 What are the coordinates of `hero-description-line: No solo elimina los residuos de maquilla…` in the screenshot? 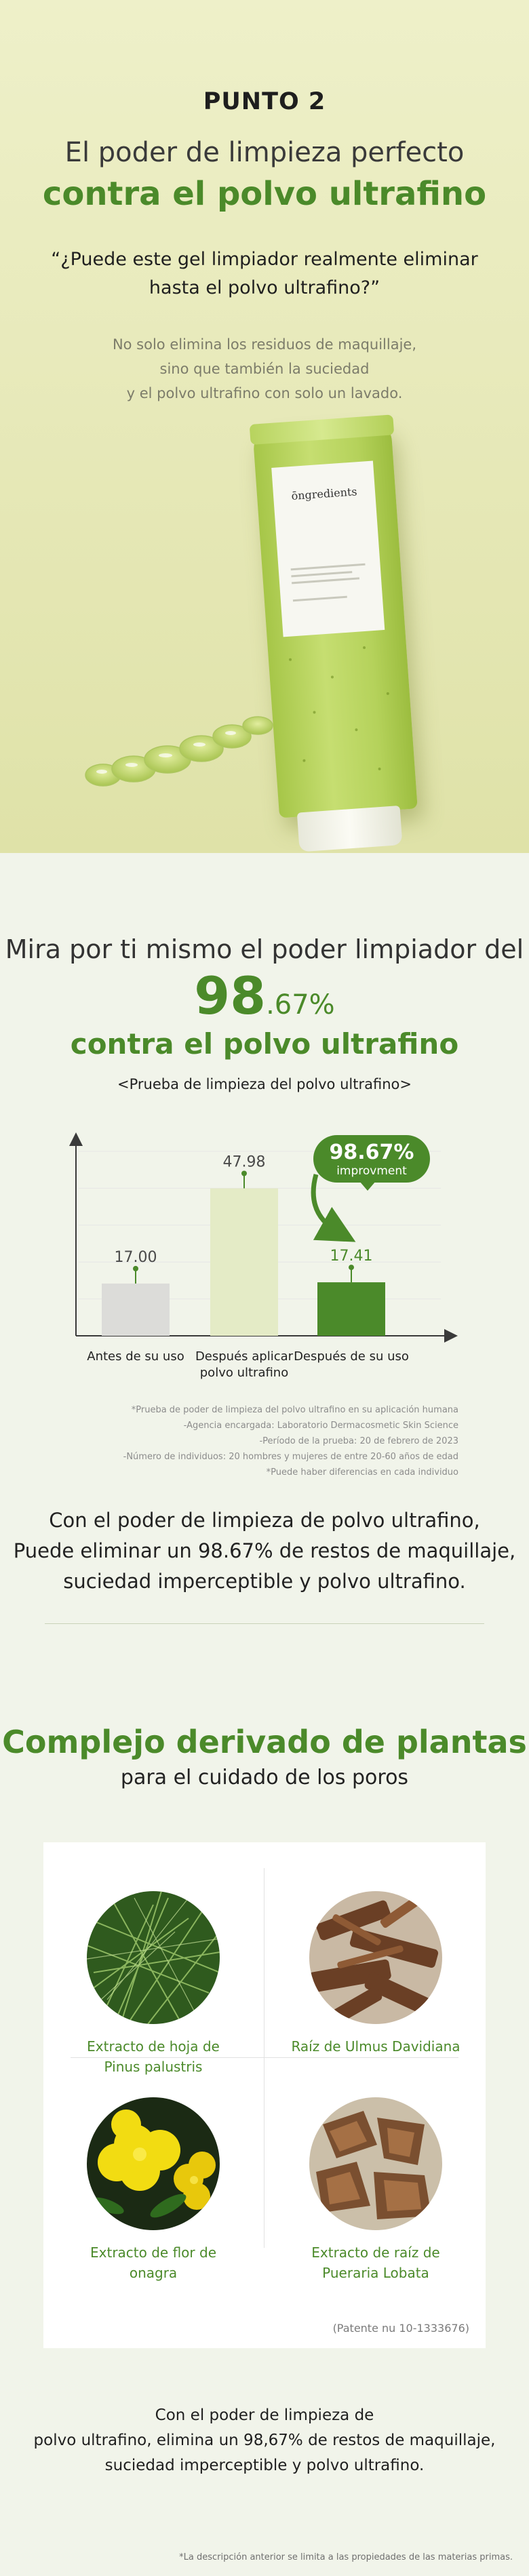 It's located at (264, 345).